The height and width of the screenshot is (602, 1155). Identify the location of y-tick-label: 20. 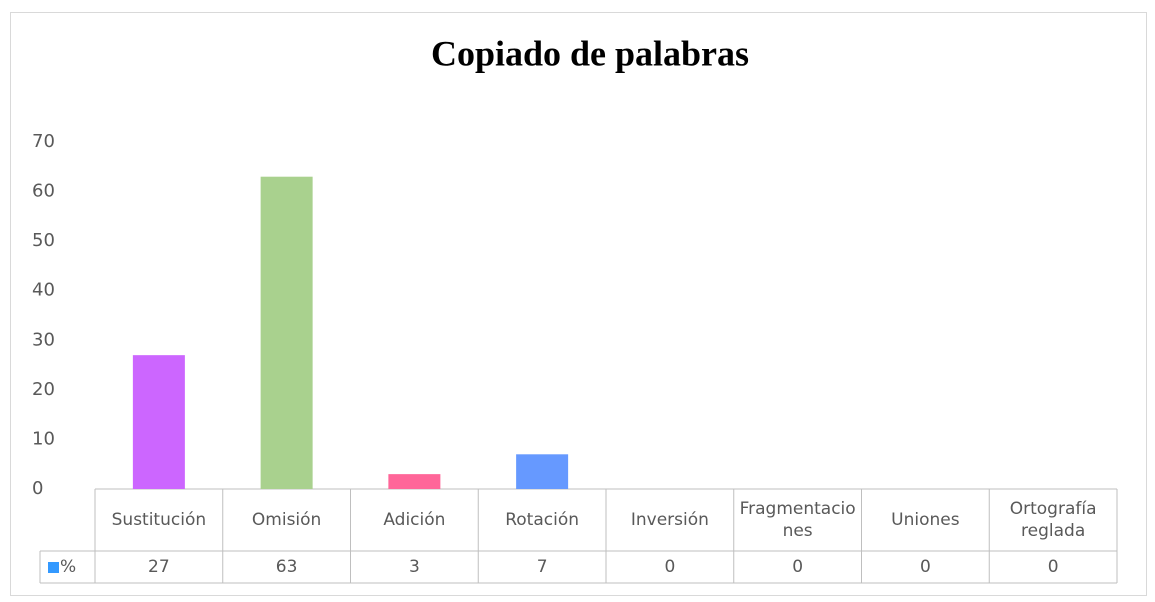
(43, 389).